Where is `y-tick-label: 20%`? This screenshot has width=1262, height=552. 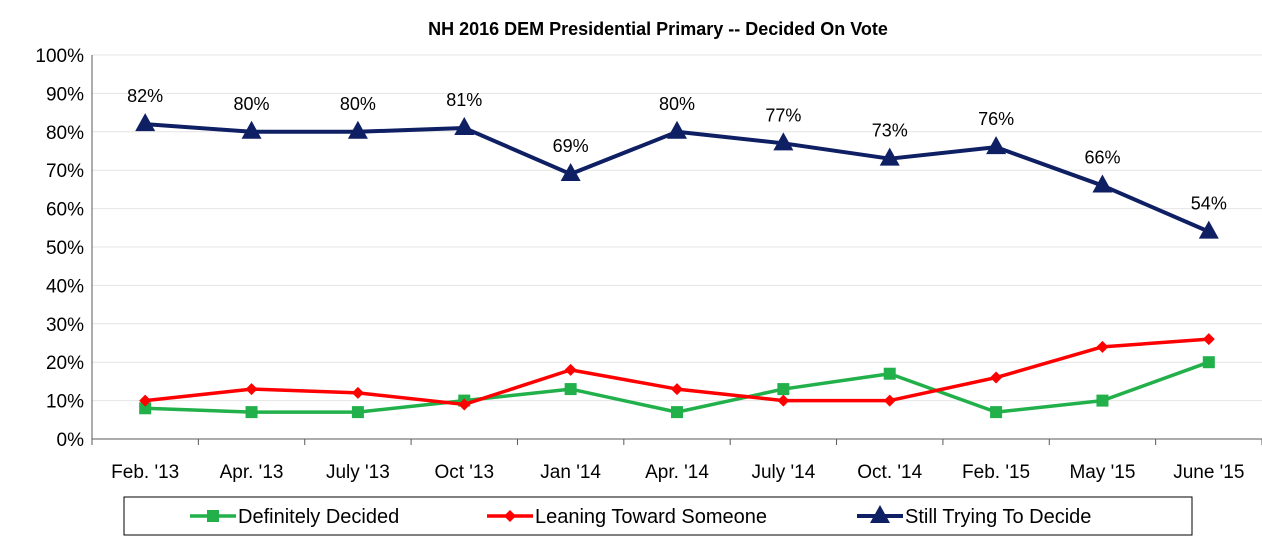 y-tick-label: 20% is located at coordinates (65, 363).